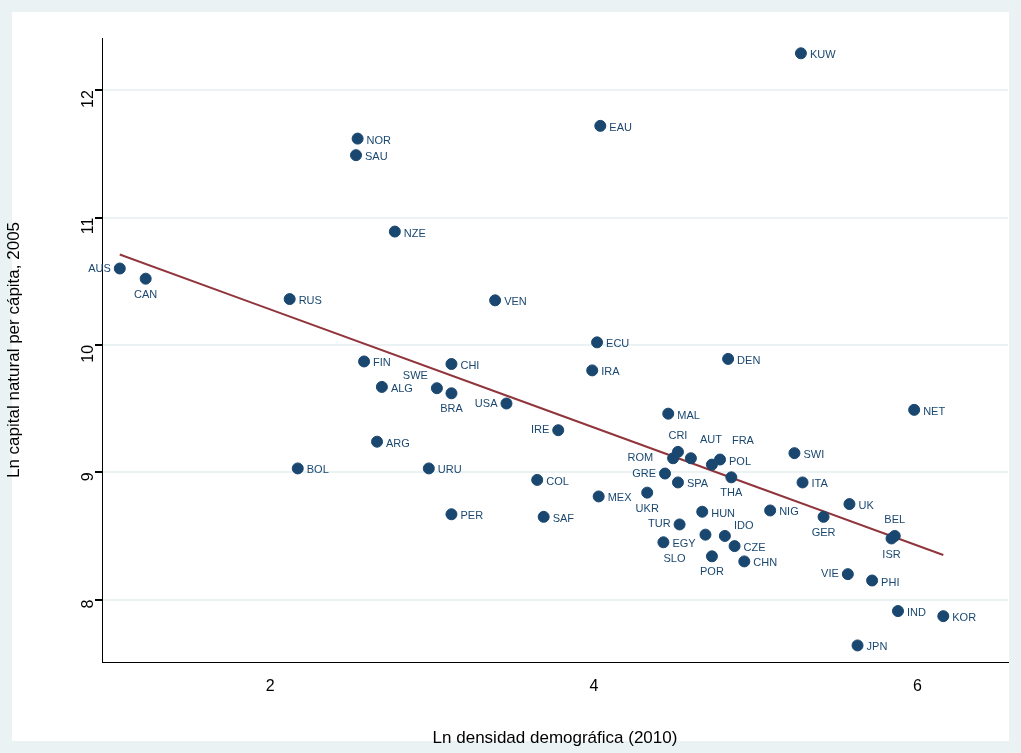 Image resolution: width=1021 pixels, height=753 pixels. Describe the element at coordinates (895, 518) in the screenshot. I see `annotation: BEL` at that location.